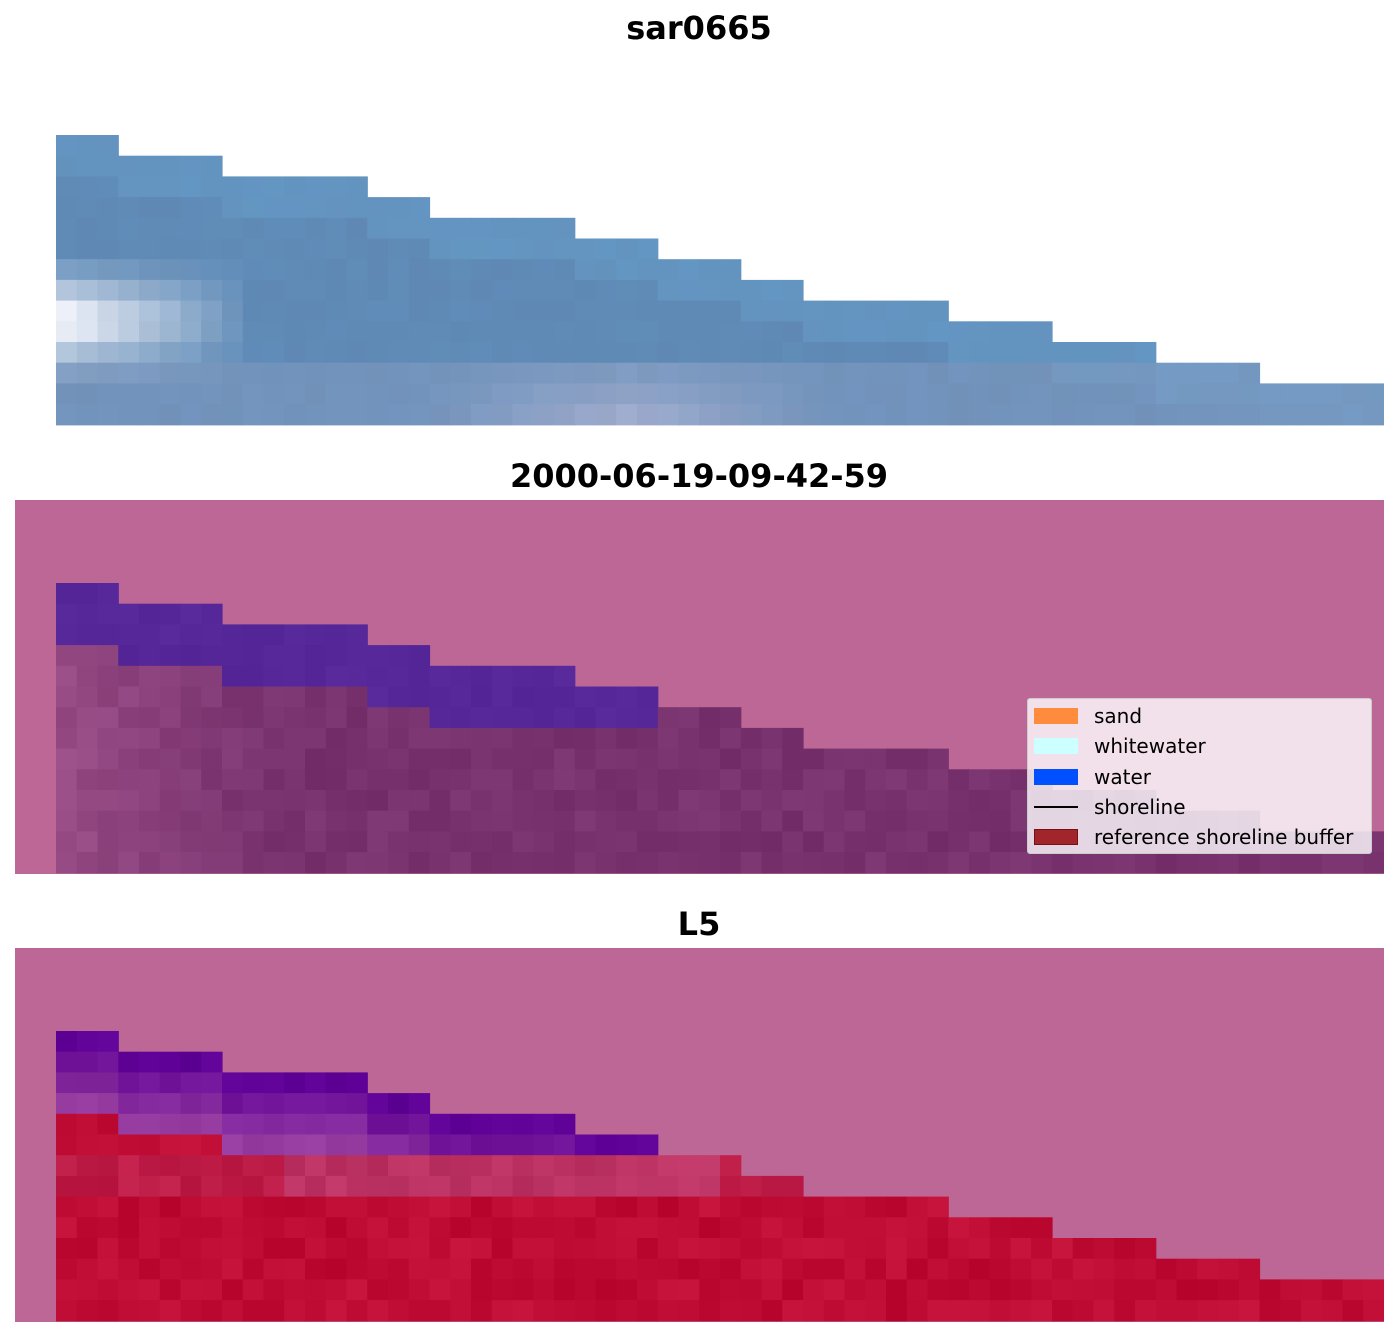 This screenshot has height=1337, width=1398. What do you see at coordinates (1056, 837) in the screenshot?
I see `buffer-swatch-icon` at bounding box center [1056, 837].